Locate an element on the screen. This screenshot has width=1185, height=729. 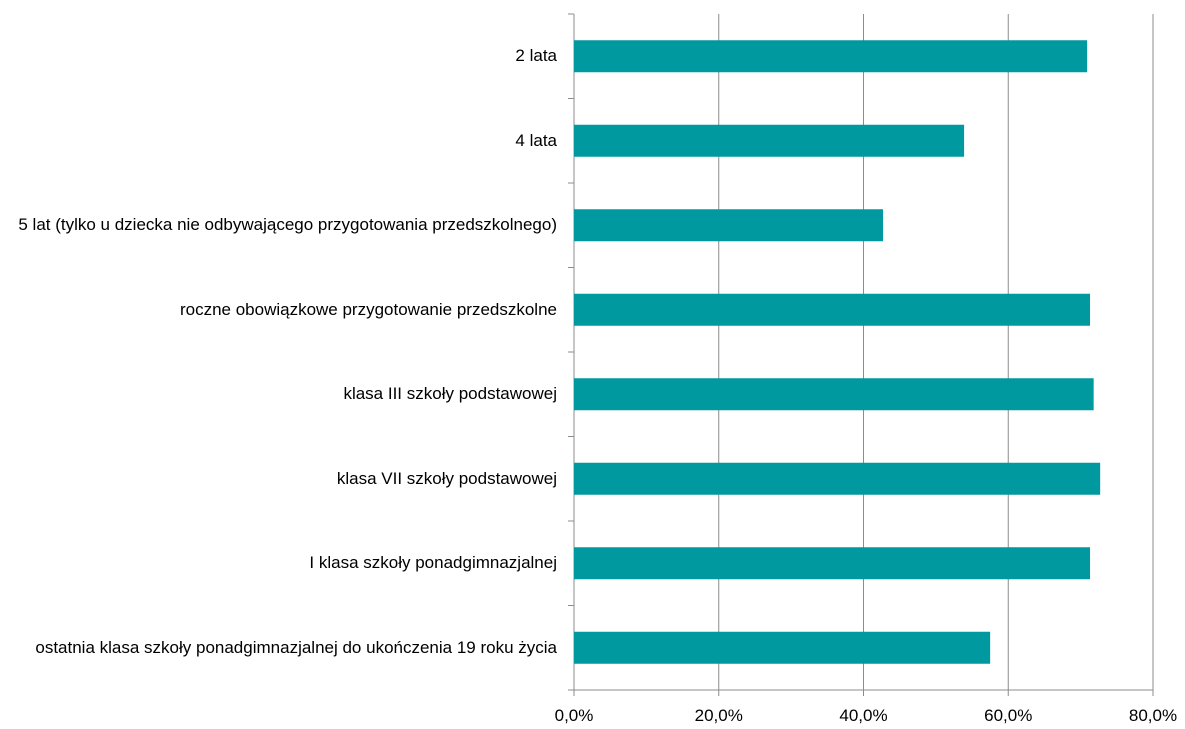
x-tick-label: 0,0% is located at coordinates (574, 715).